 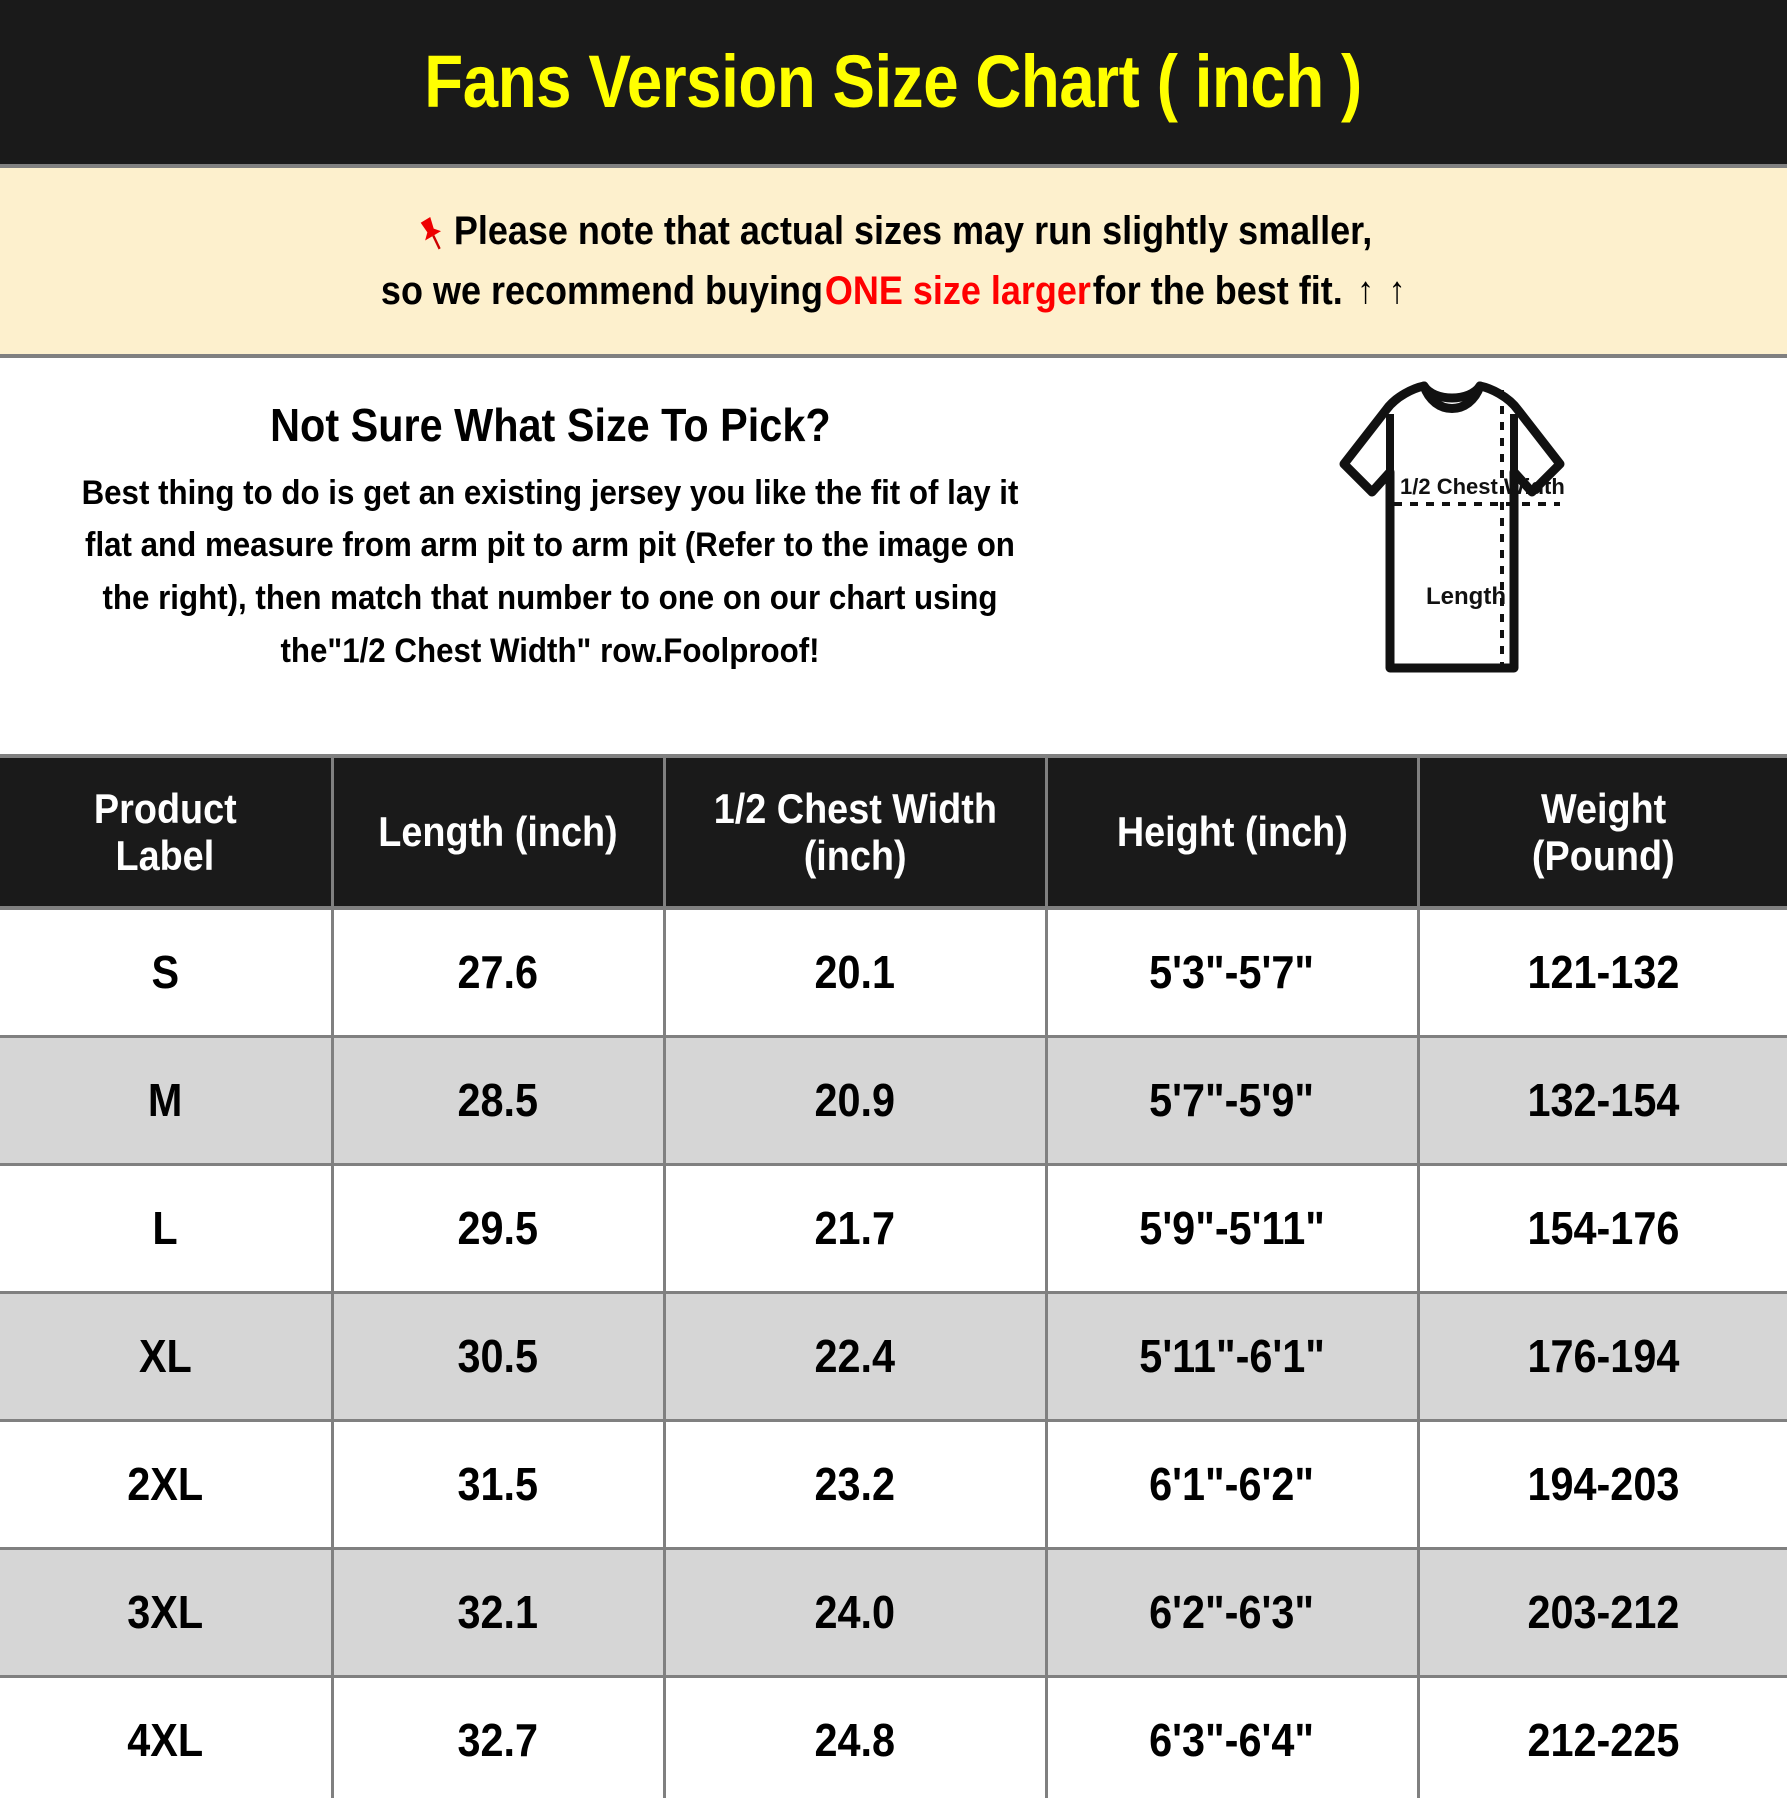 I want to click on cell-text: 5'7"-5'9", so click(x=1232, y=1099).